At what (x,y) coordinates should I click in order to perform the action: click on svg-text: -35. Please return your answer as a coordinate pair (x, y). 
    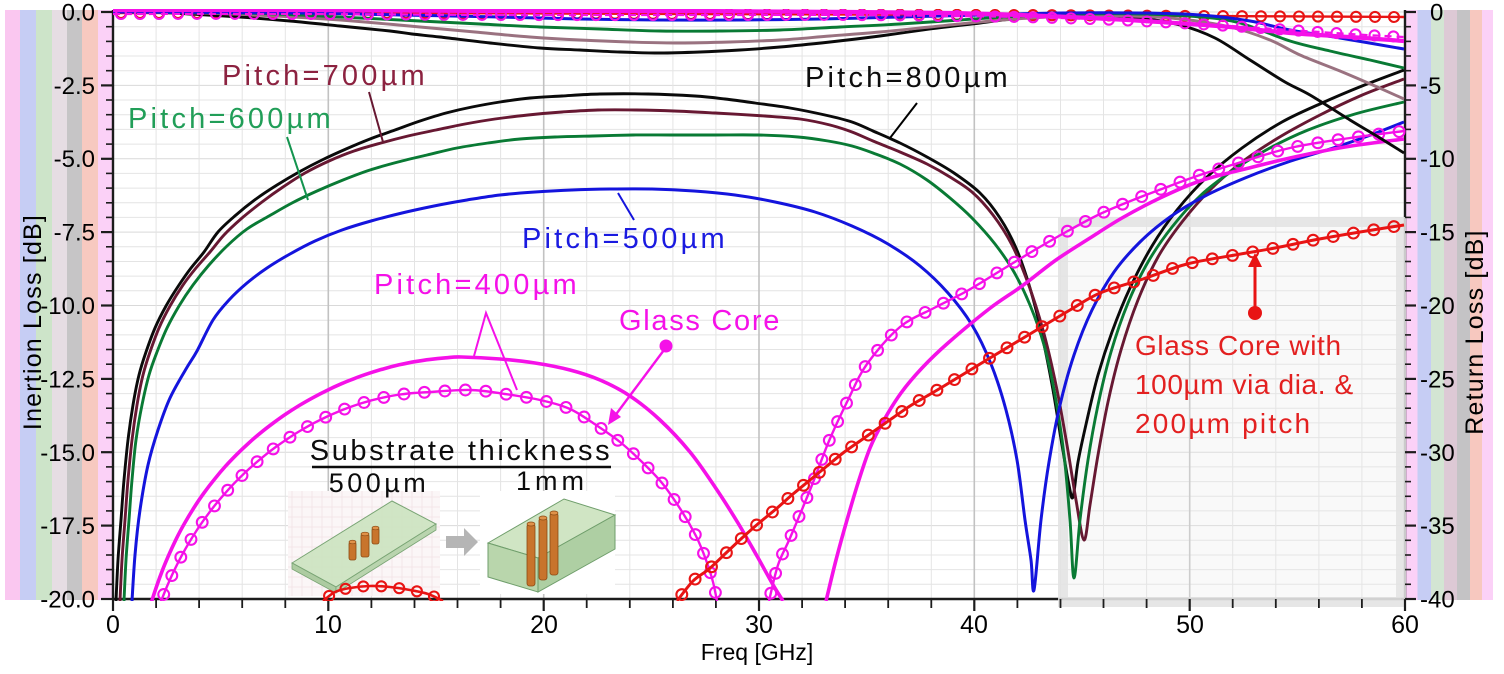
    Looking at the image, I should click on (1437, 526).